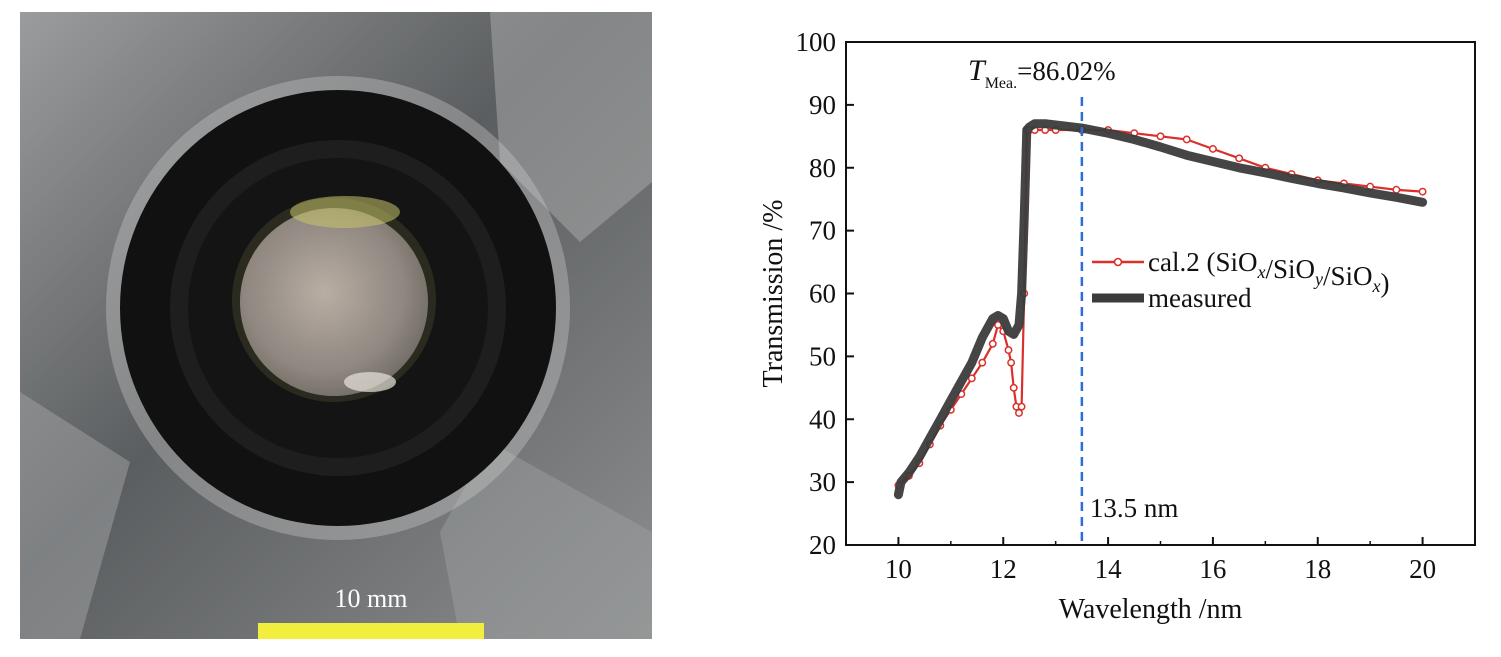  What do you see at coordinates (1001, 83) in the screenshot?
I see `t-subscript: Mea.` at bounding box center [1001, 83].